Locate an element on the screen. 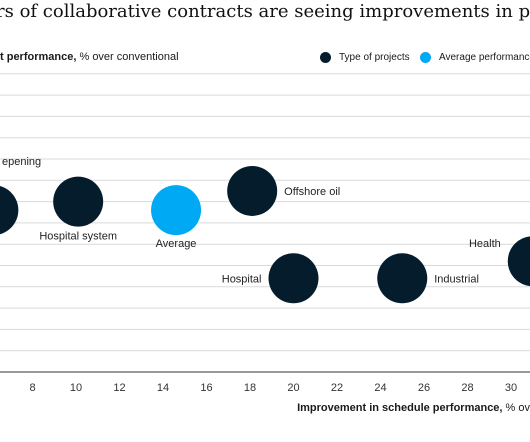  x-axis-label-bold: Improvement in schedule performance, is located at coordinates (400, 408).